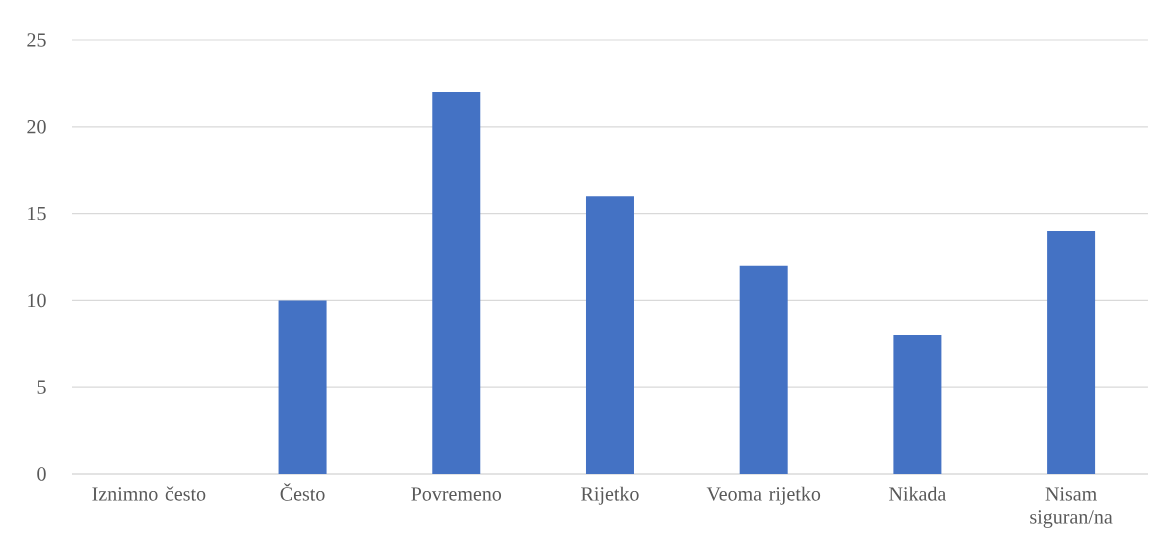  I want to click on x-tick-label: Rijetko, so click(610, 495).